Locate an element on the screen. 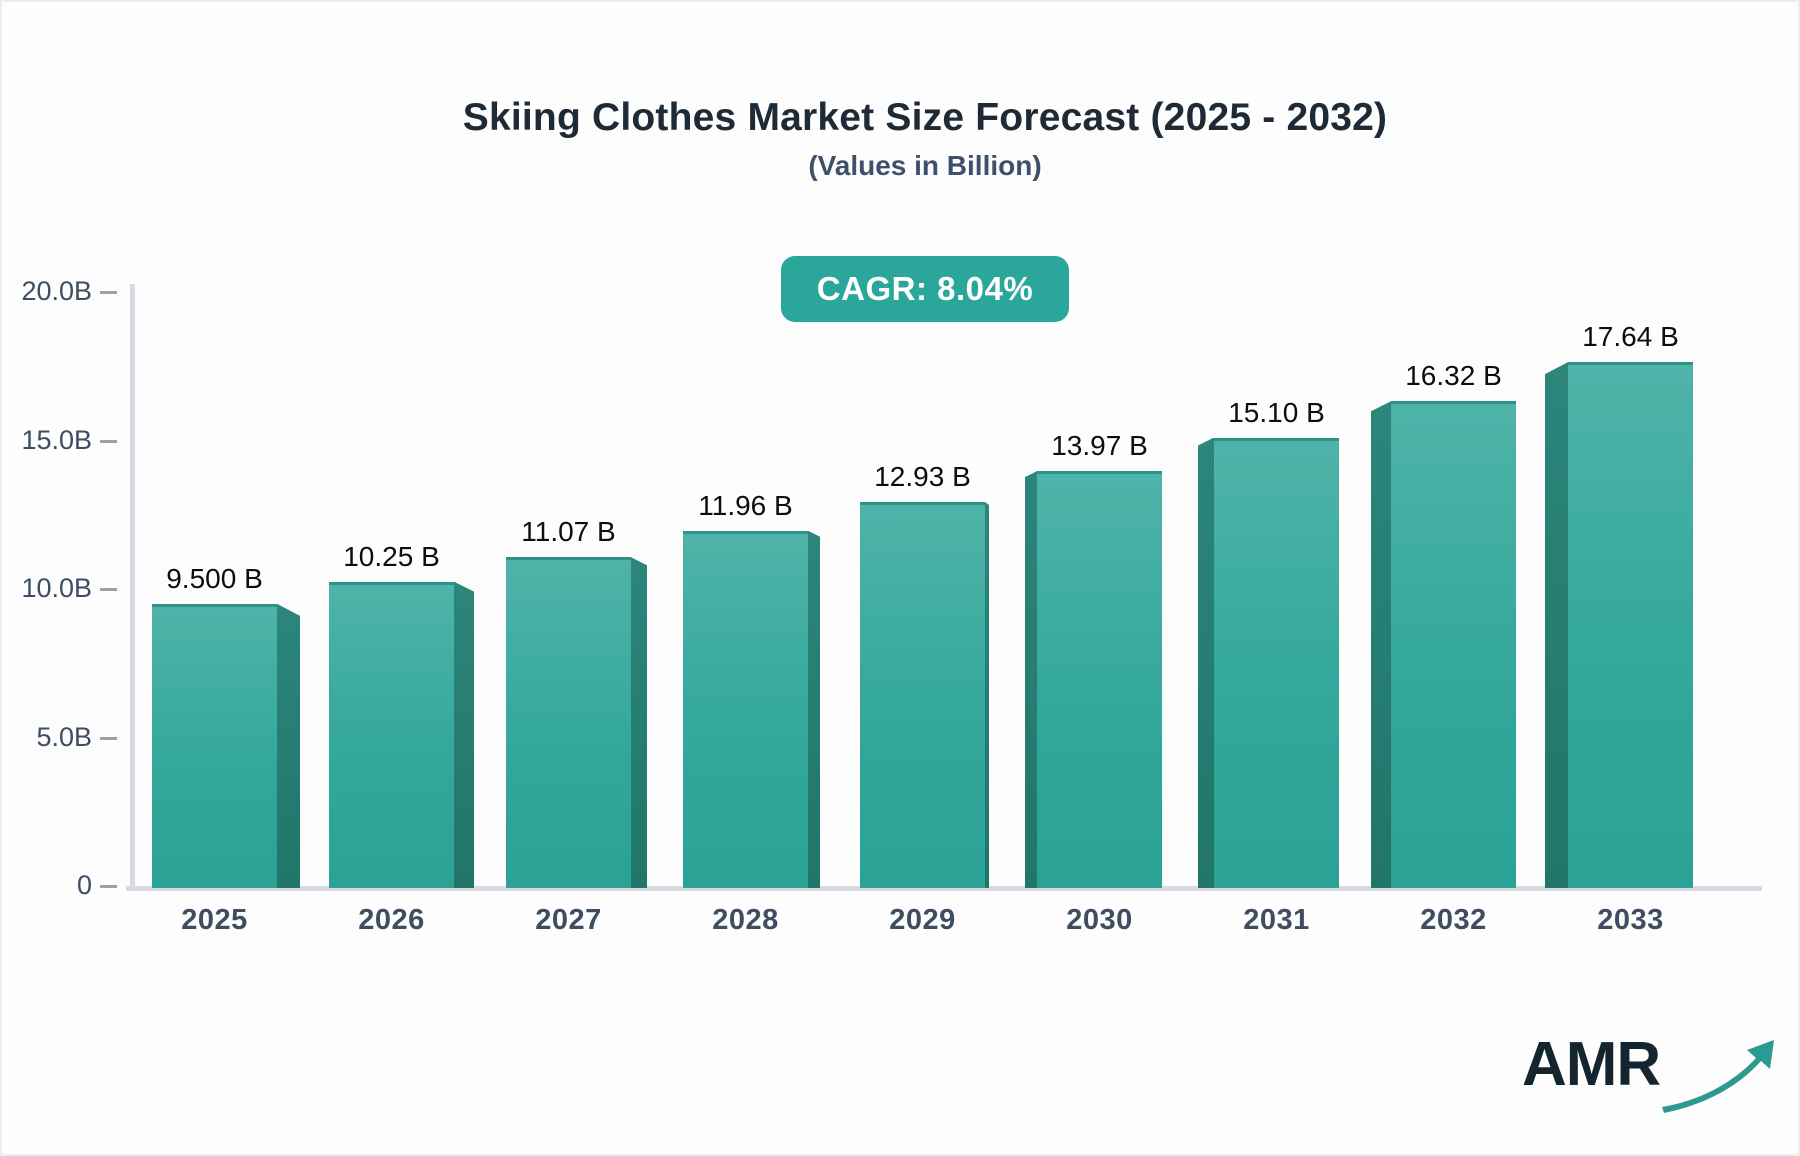 The image size is (1800, 1156). bar-2029 is located at coordinates (922, 694).